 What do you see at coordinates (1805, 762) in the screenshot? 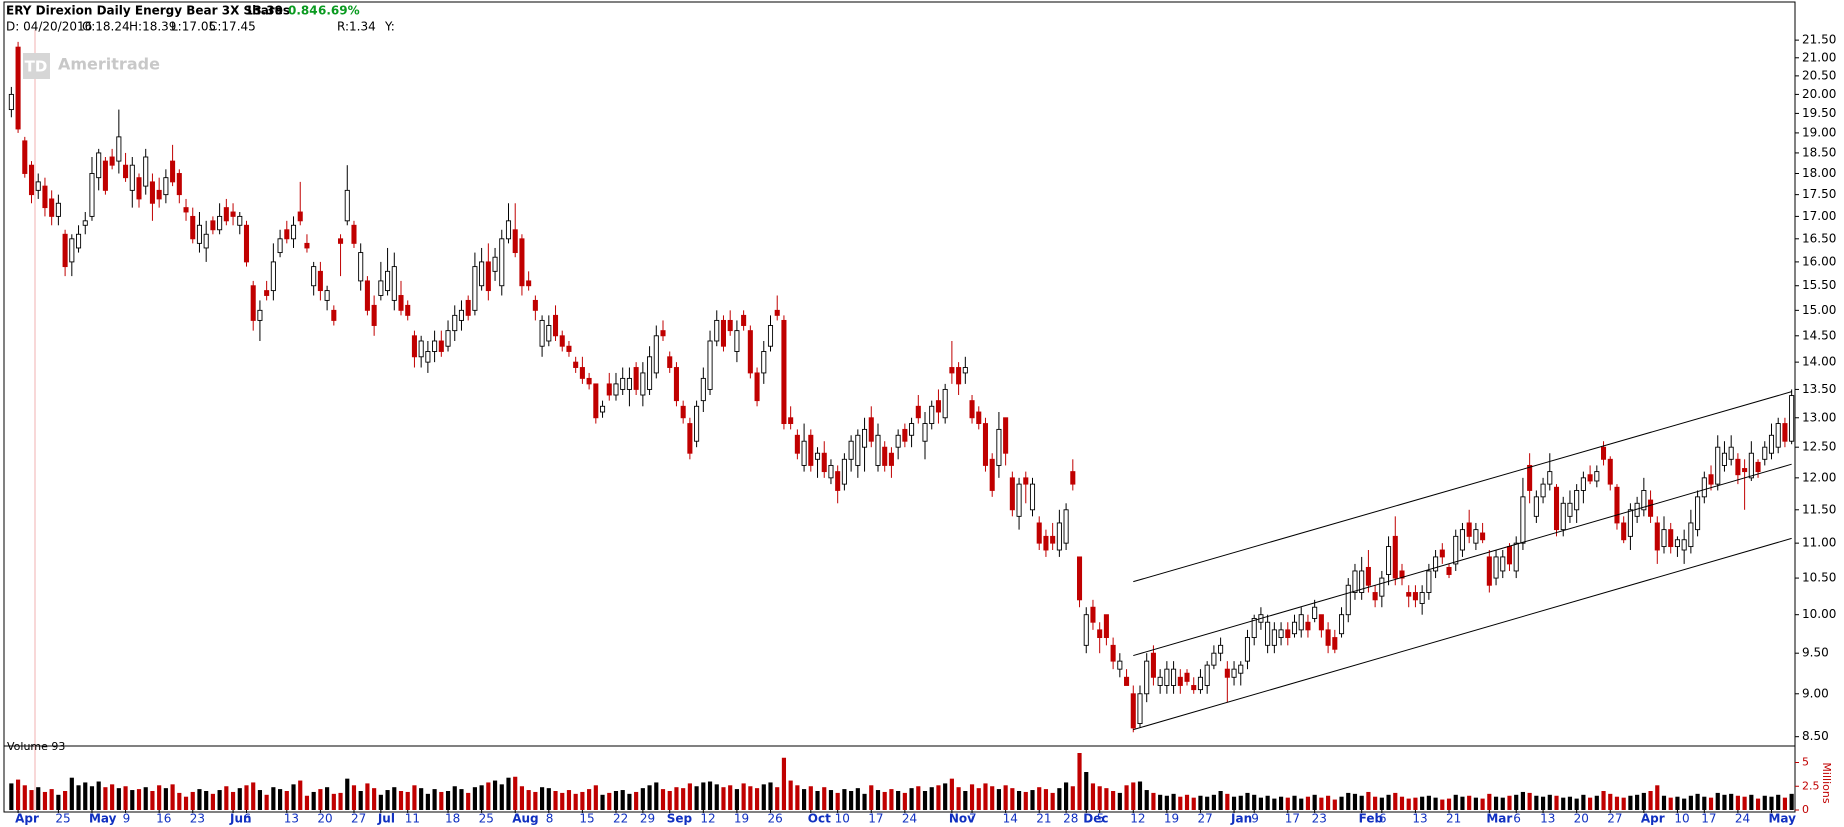
I see `volume-tick-label: 5` at bounding box center [1805, 762].